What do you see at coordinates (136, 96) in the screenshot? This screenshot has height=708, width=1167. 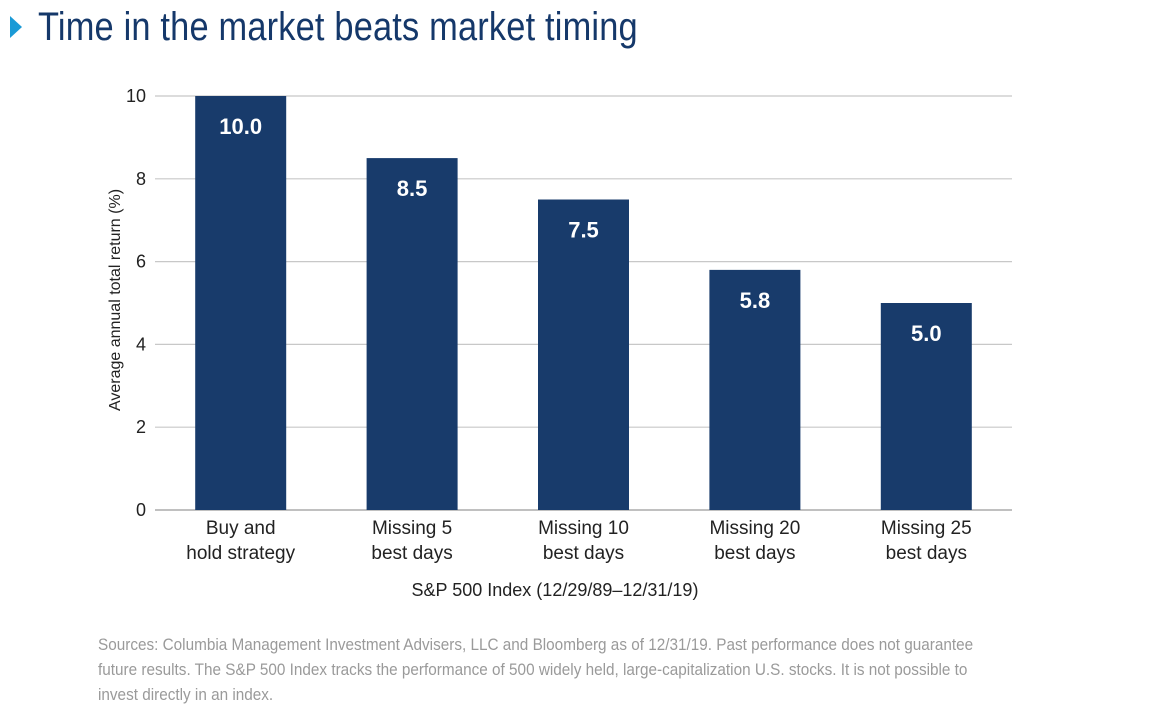 I see `y-tick-label: 10` at bounding box center [136, 96].